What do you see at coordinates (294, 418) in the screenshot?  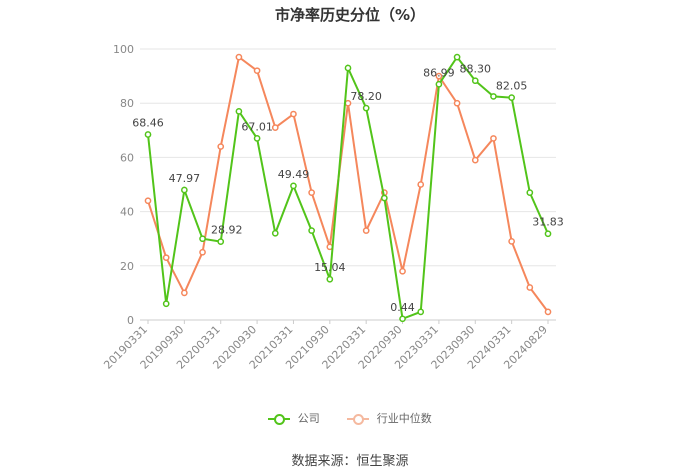 I see `legend-item-company: 公司` at bounding box center [294, 418].